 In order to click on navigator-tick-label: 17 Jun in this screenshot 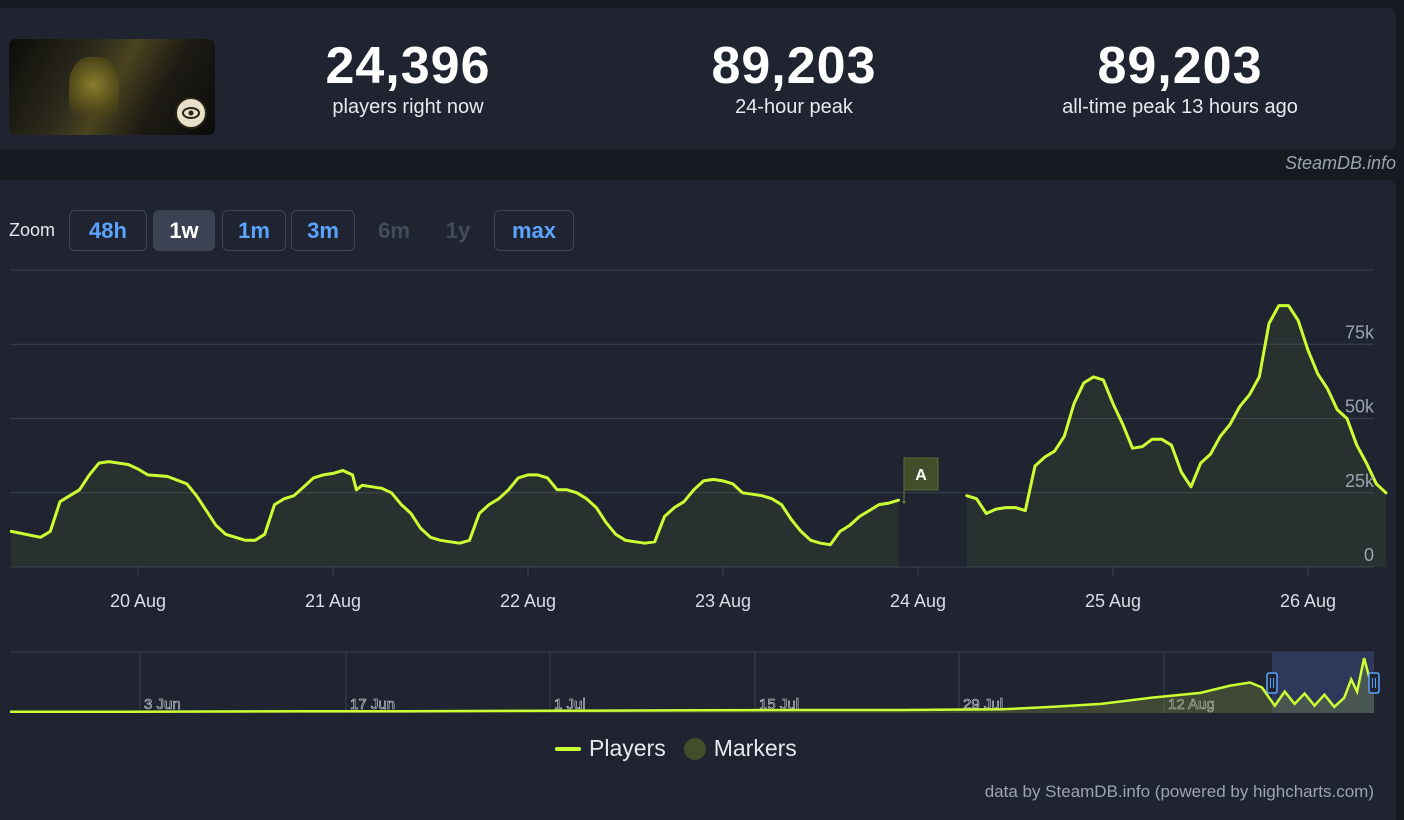, I will do `click(372, 704)`.